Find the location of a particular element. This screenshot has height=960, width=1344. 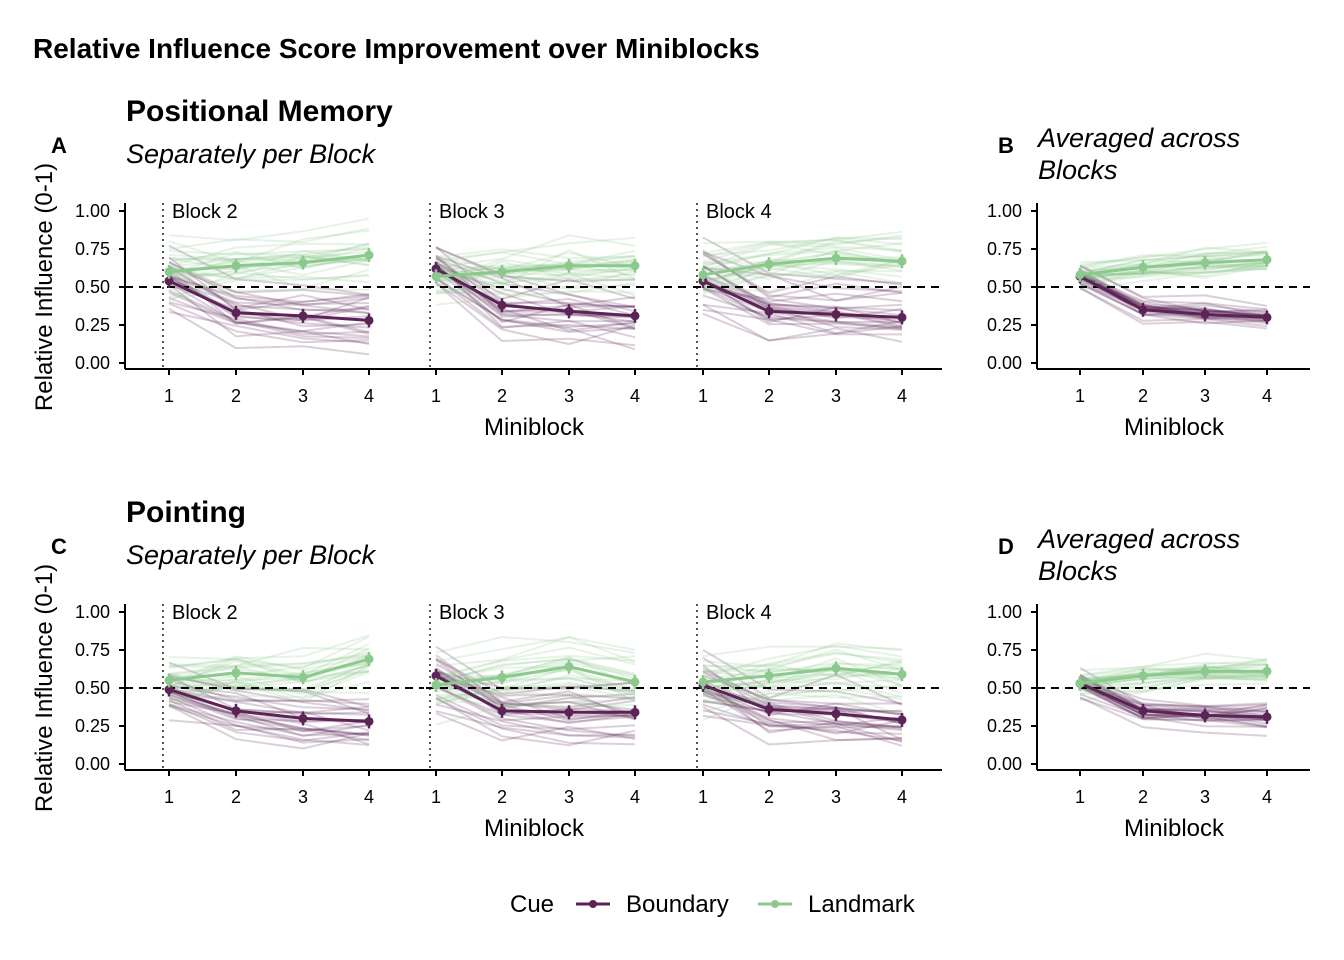

y-axis-title-top: Relative Influence (0-1) is located at coordinates (44, 287).